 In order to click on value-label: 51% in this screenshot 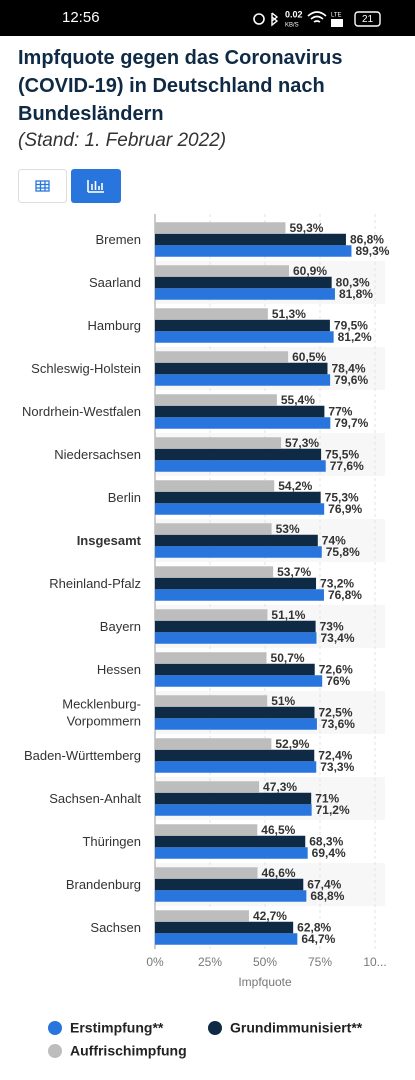, I will do `click(283, 701)`.